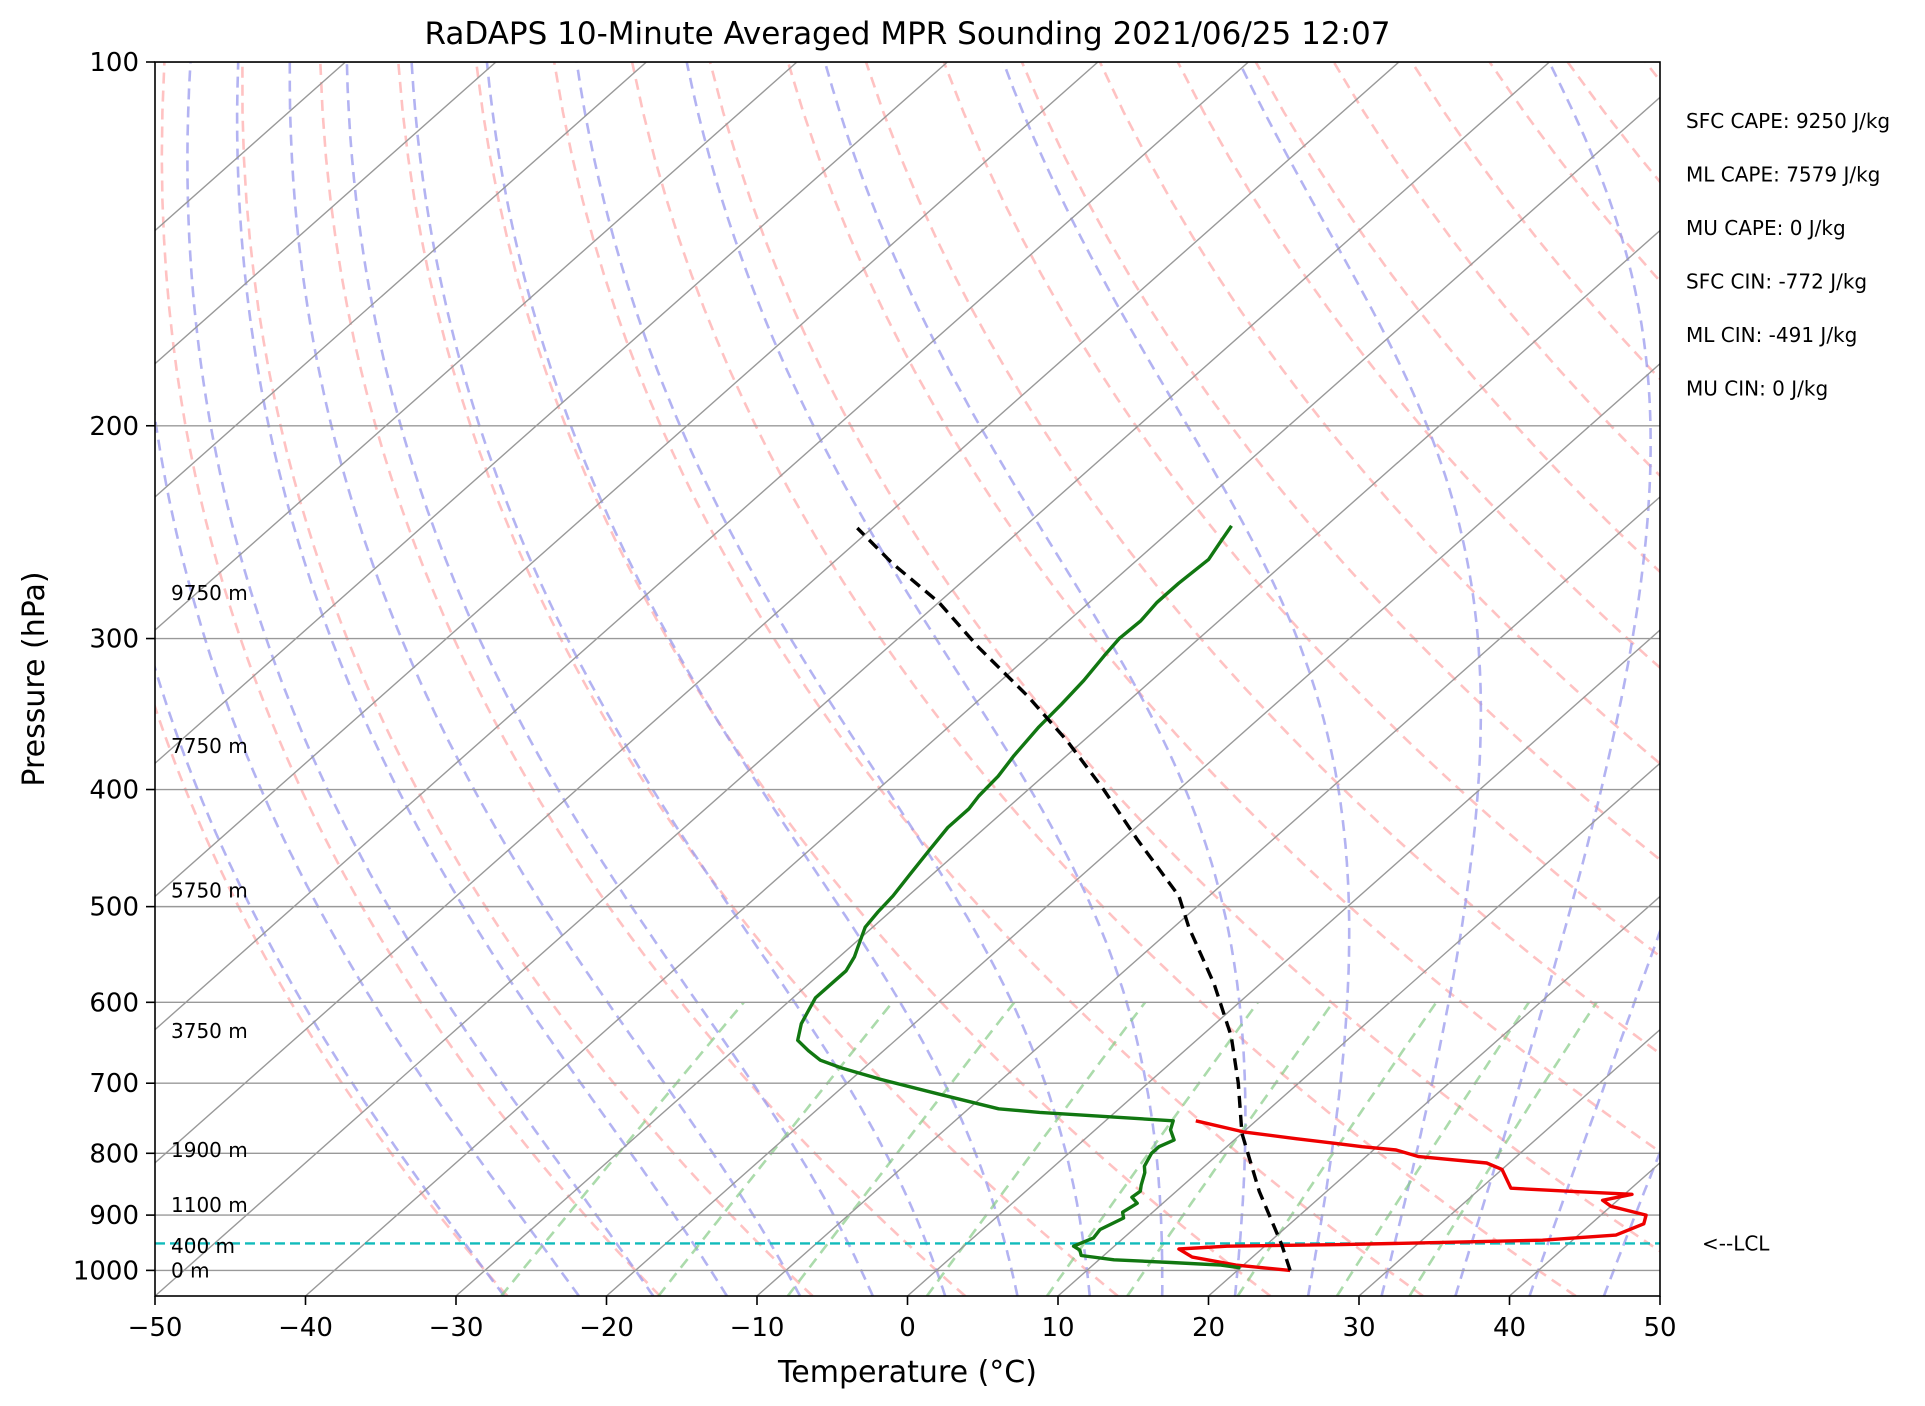 This screenshot has height=1406, width=1925. What do you see at coordinates (114, 1003) in the screenshot?
I see `y-tick-label: 600` at bounding box center [114, 1003].